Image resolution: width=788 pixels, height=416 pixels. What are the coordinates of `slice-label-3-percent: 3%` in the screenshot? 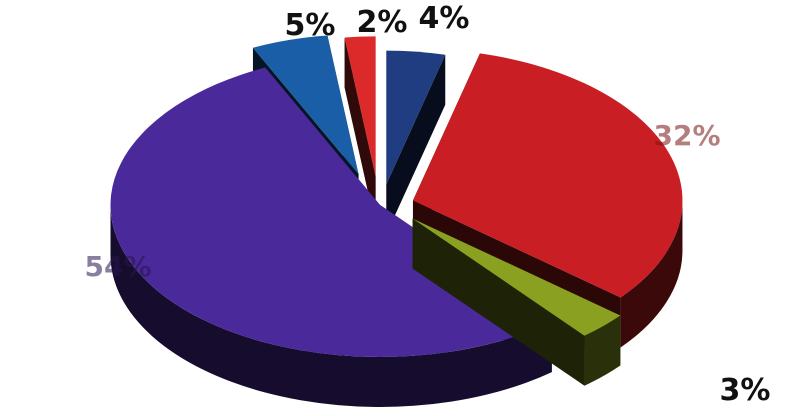 It's located at (745, 390).